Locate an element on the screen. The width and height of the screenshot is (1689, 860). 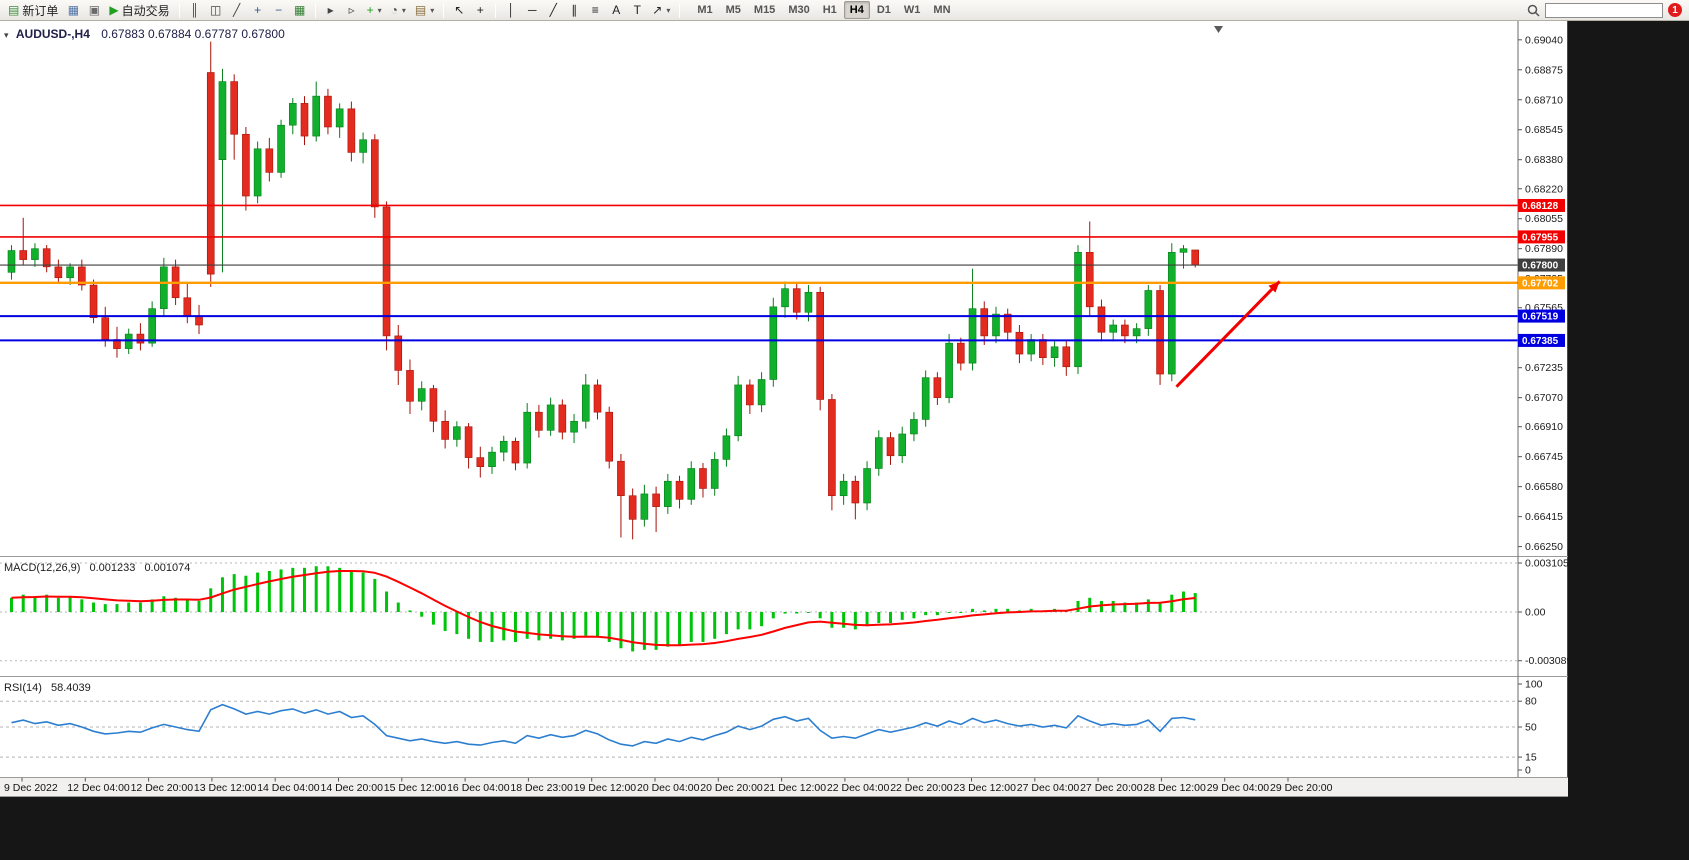
label-button: T is located at coordinates (637, 10).